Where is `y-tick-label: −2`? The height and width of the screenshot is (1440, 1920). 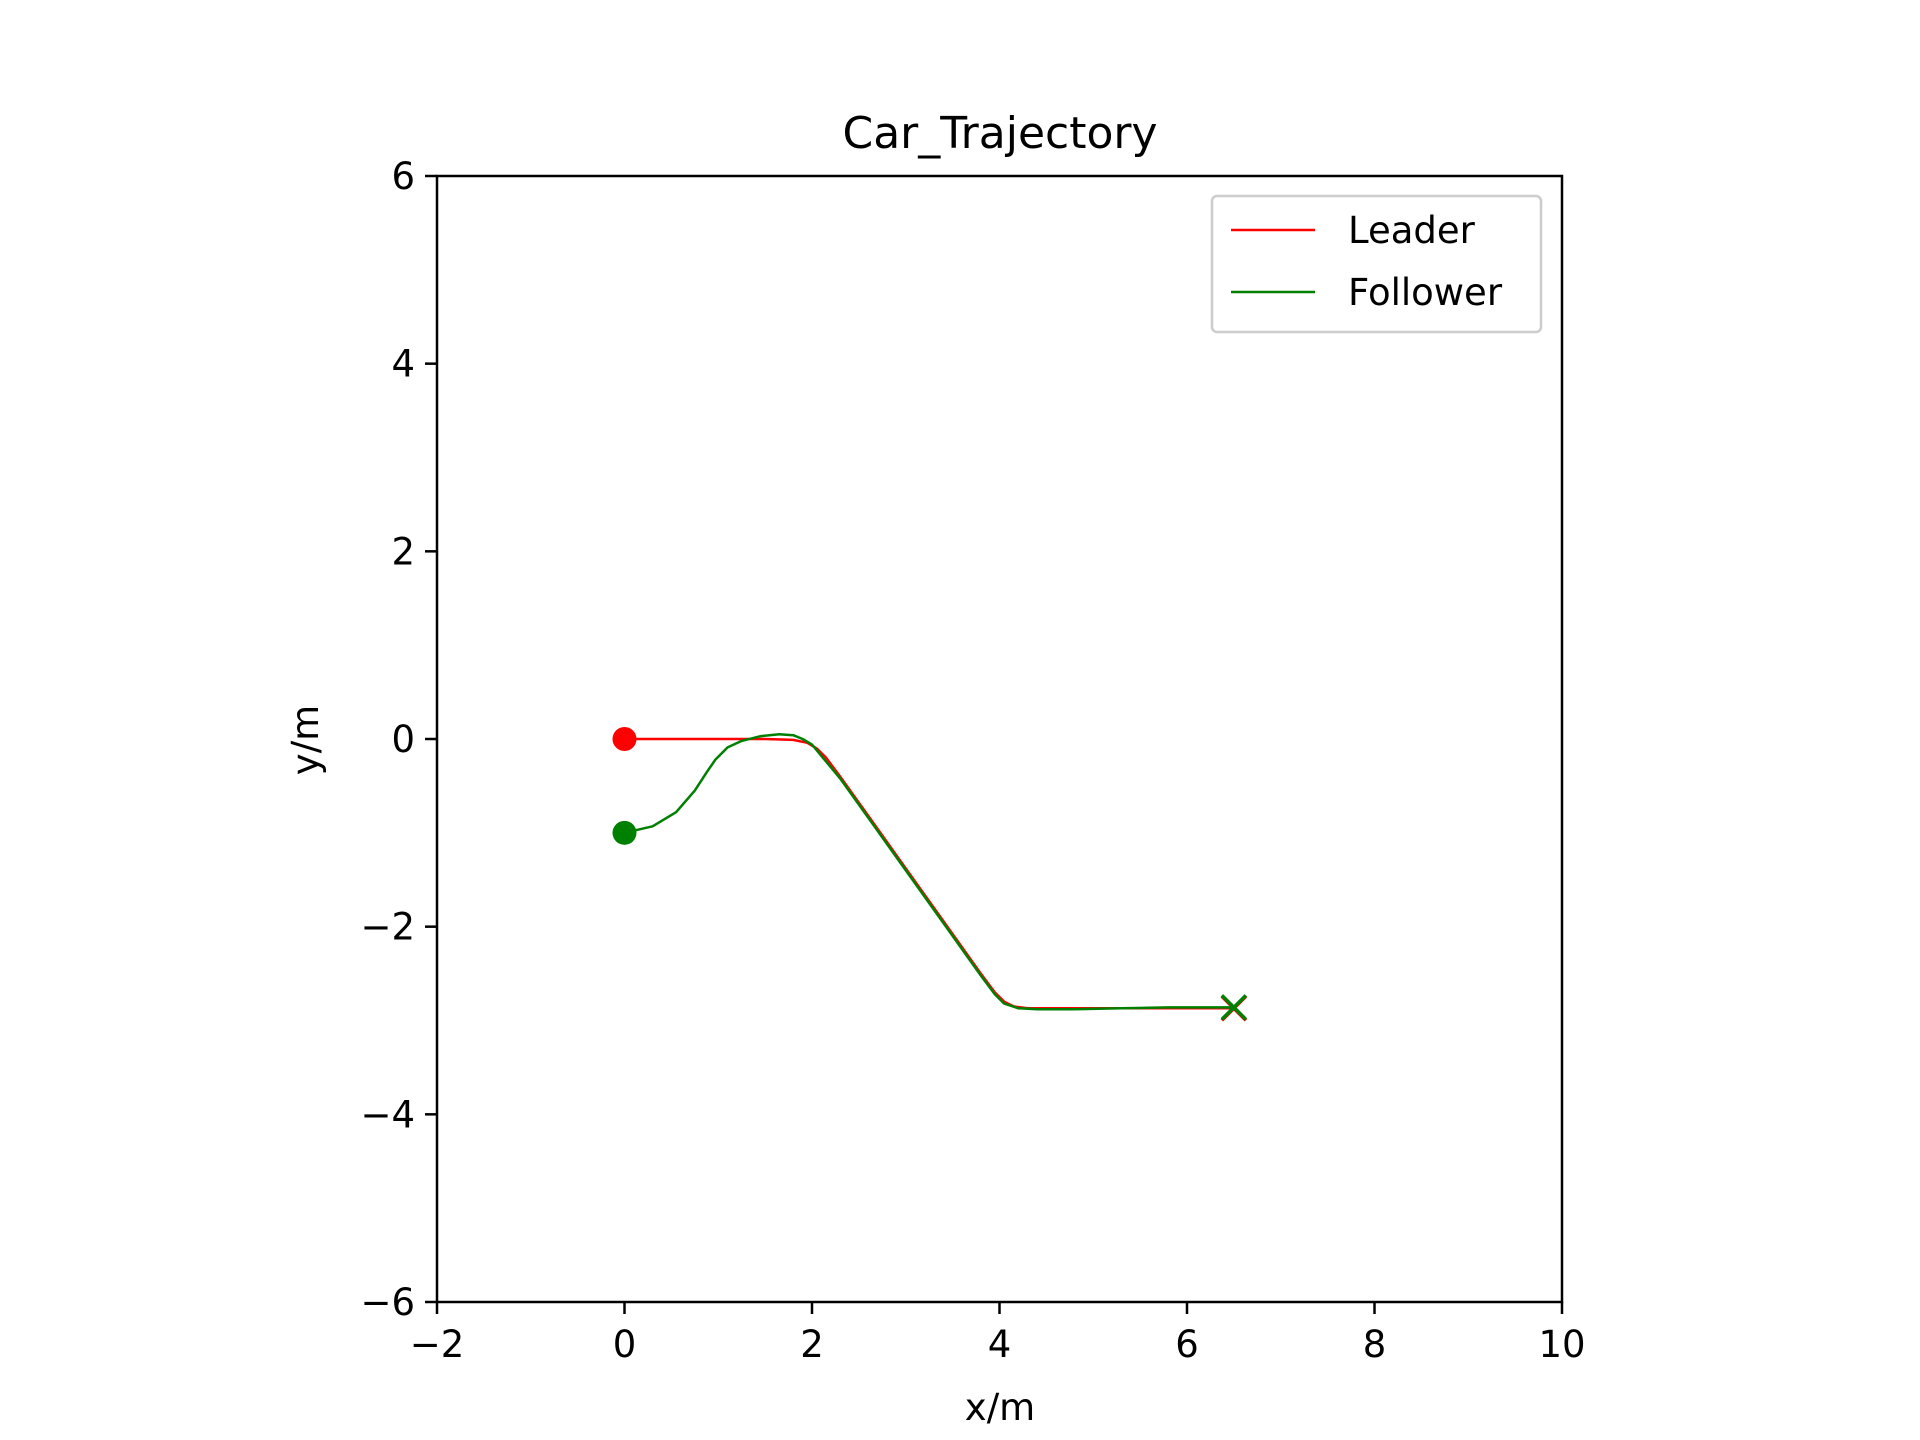 y-tick-label: −2 is located at coordinates (387, 927).